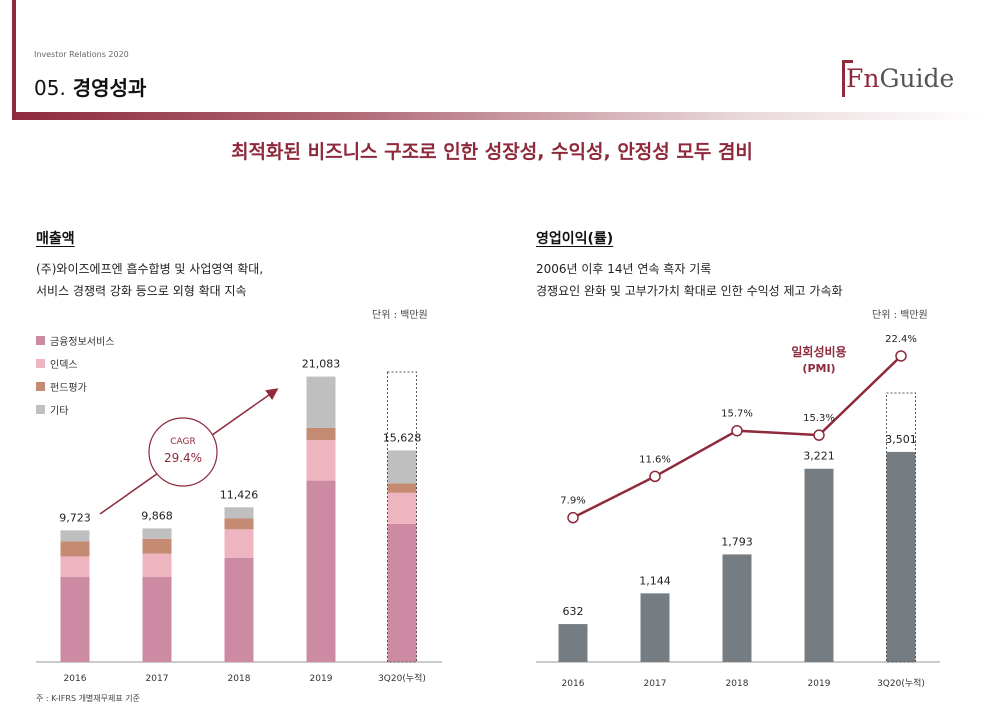 This screenshot has width=984, height=714. What do you see at coordinates (59, 411) in the screenshot?
I see `legend-label: 기타` at bounding box center [59, 411].